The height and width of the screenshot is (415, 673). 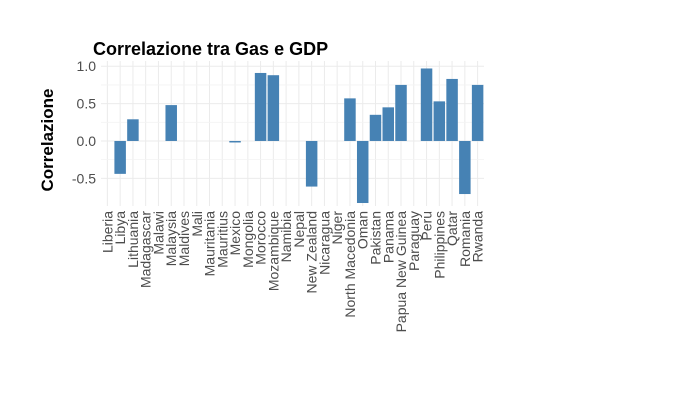 I want to click on x-tick-label: North Macedonia, so click(x=350, y=264).